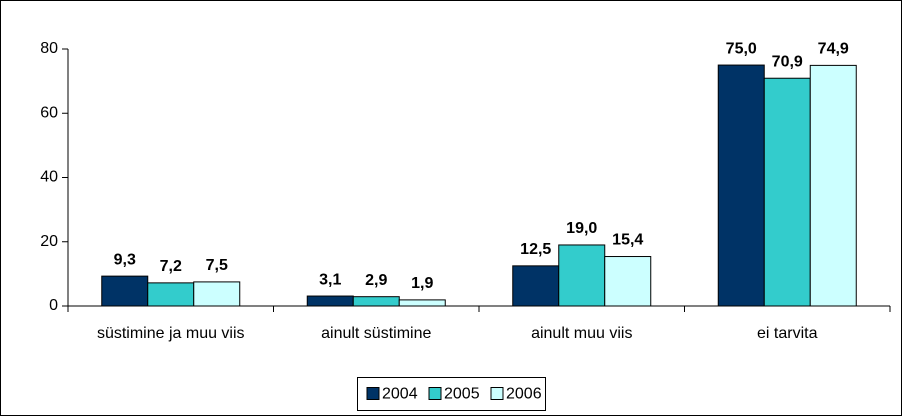  I want to click on legend-box, so click(451, 394).